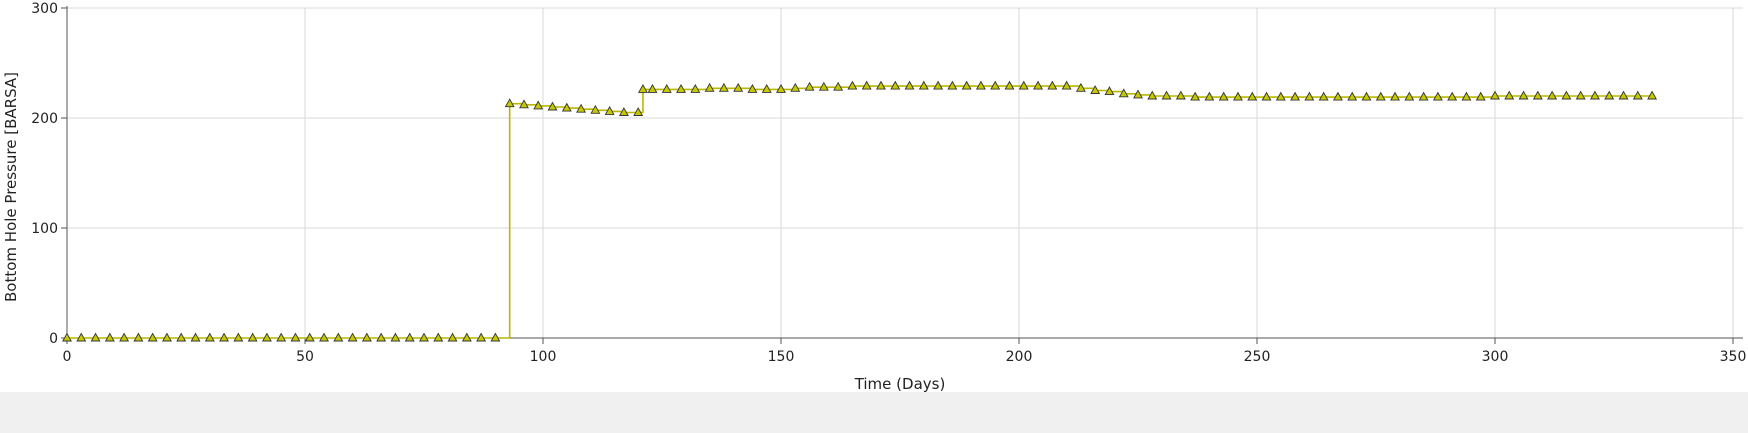  I want to click on x-tick-labels: 0 50 100 150 200 250 300 350, so click(905, 357).